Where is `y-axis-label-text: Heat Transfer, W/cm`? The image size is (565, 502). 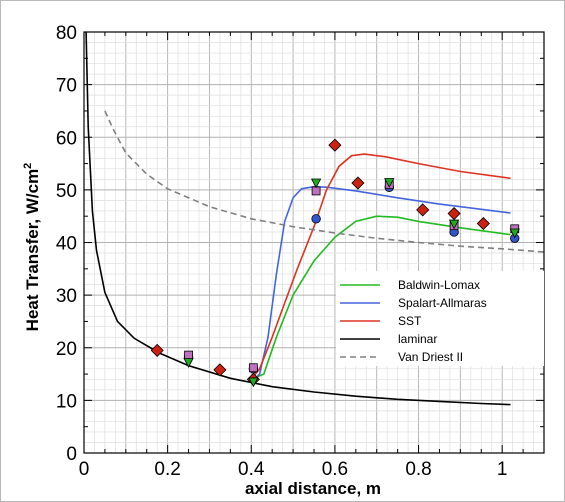
y-axis-label-text: Heat Transfer, W/cm is located at coordinates (32, 250).